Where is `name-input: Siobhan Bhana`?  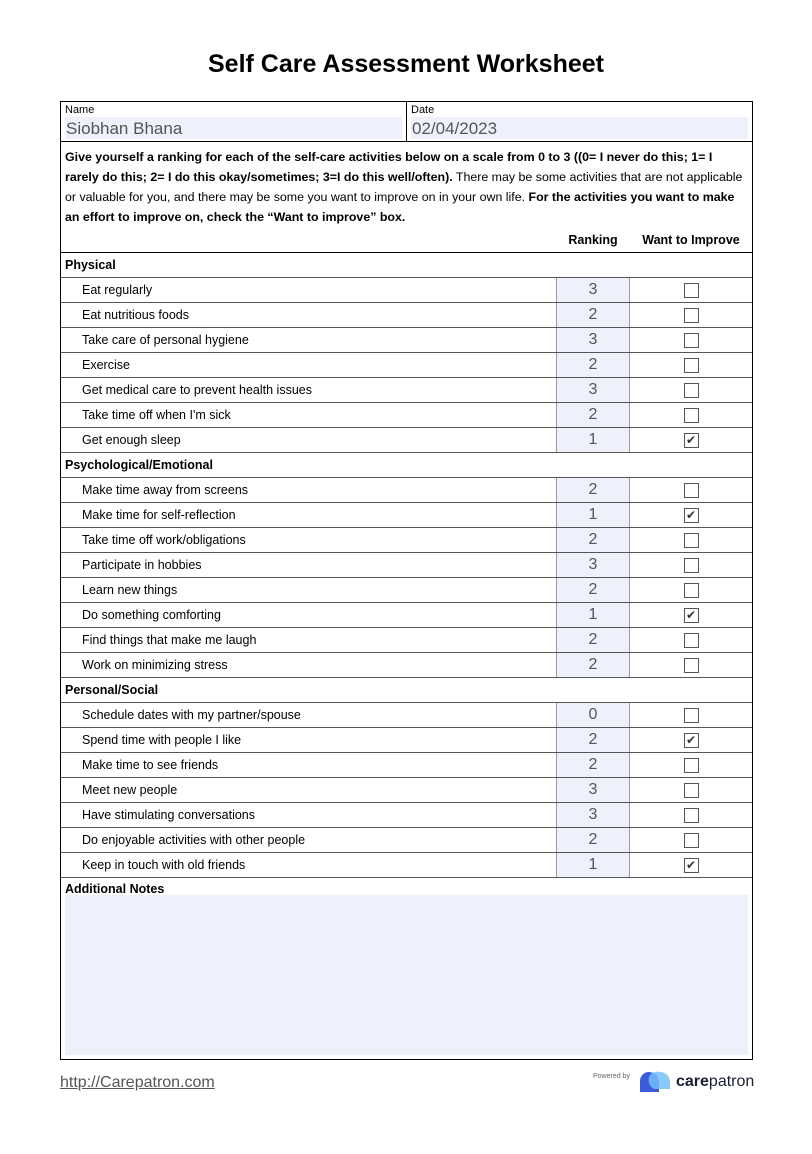 name-input: Siobhan Bhana is located at coordinates (233, 128).